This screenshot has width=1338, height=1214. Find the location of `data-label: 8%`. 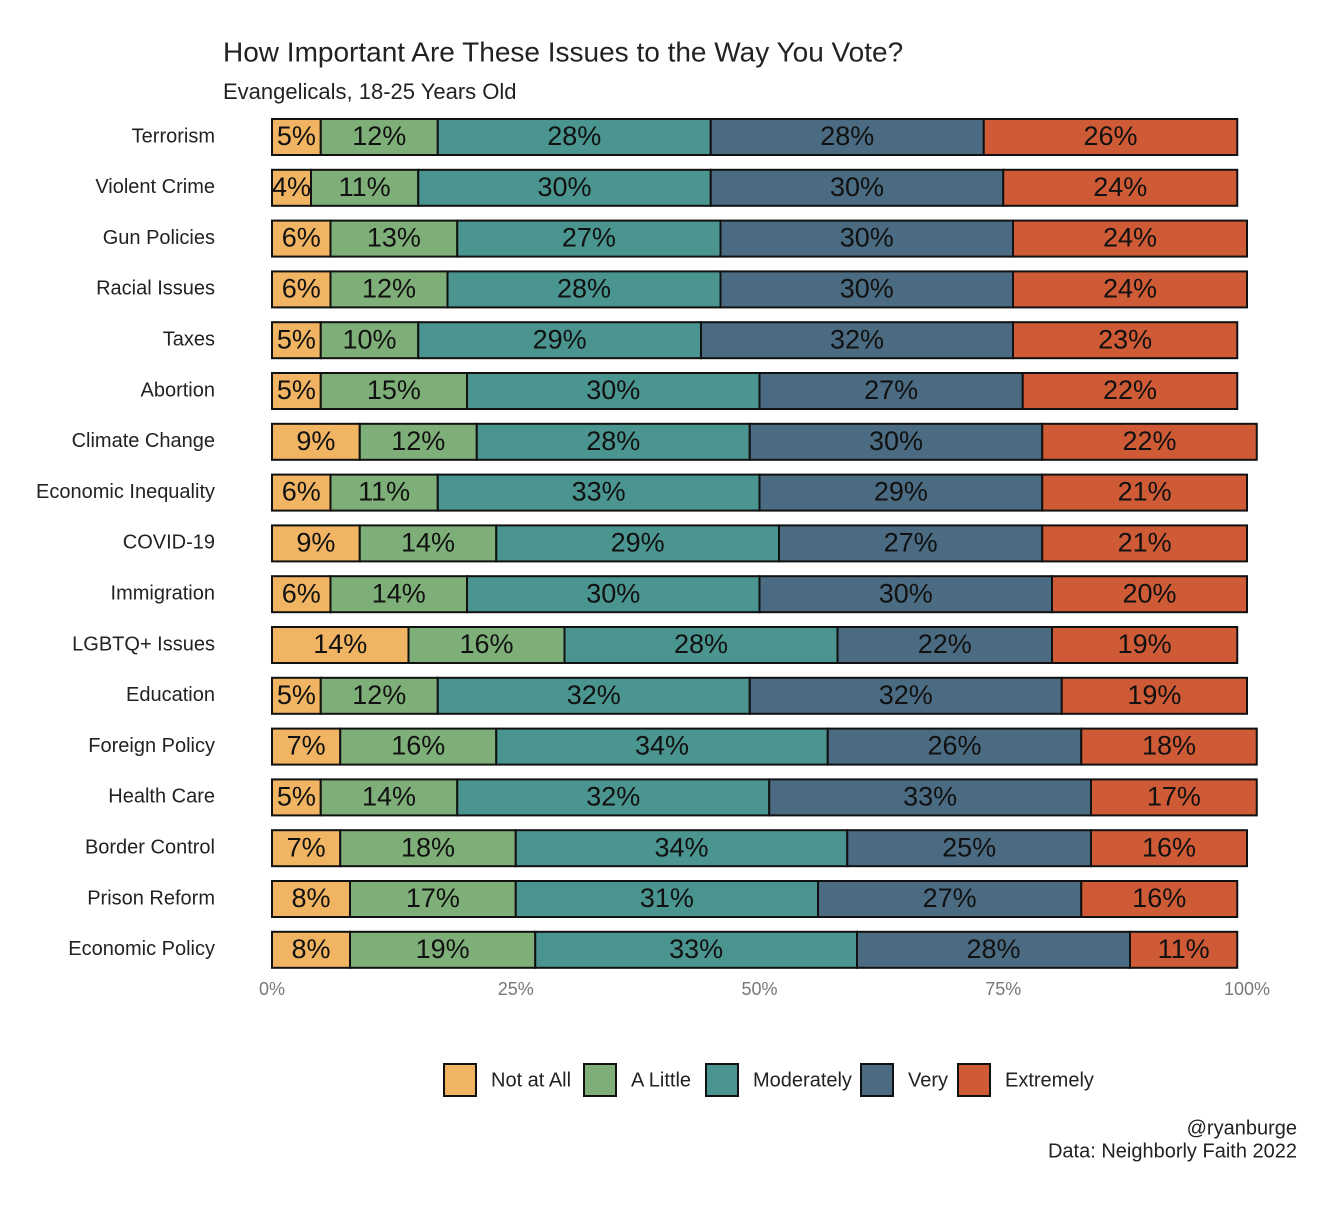

data-label: 8% is located at coordinates (310, 949).